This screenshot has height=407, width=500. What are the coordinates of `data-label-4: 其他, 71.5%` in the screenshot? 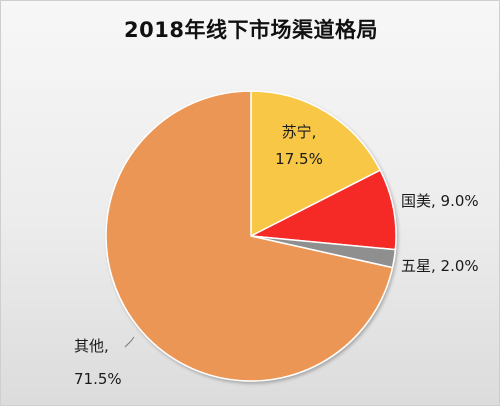 It's located at (98, 362).